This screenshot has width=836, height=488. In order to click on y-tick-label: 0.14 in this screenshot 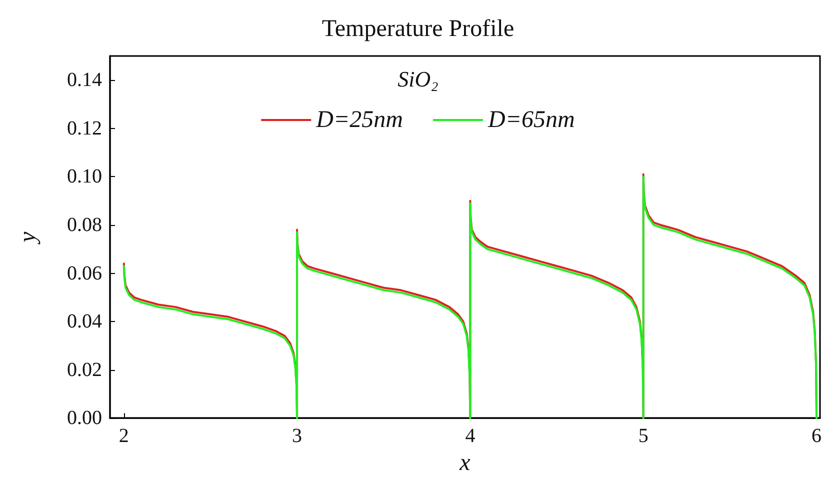, I will do `click(84, 80)`.